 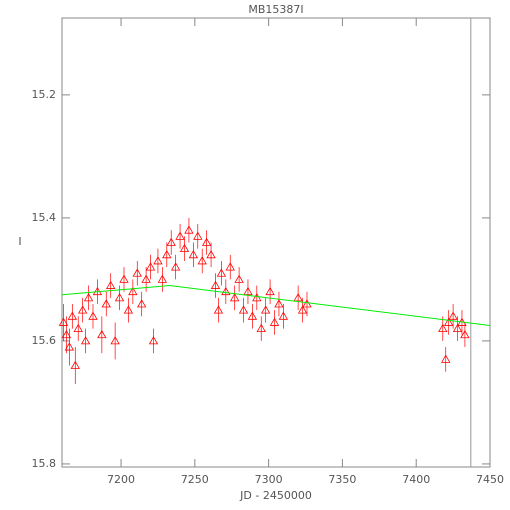 I want to click on x-tick-label: 7450, so click(x=490, y=479).